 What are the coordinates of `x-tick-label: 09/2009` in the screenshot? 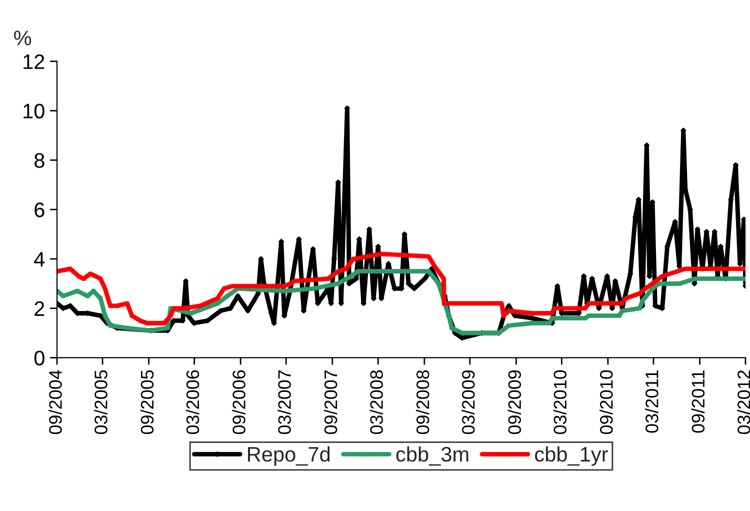 It's located at (515, 402).